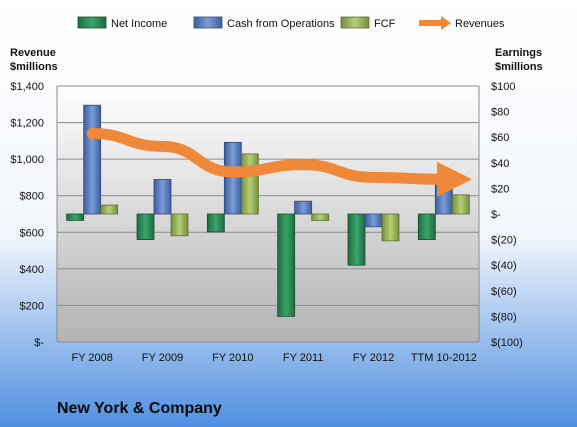 The width and height of the screenshot is (577, 427). What do you see at coordinates (27, 215) in the screenshot?
I see `left-axis-ticks: $1,400 $1,200 $1,000 $800 $600 $400 $200 $-` at bounding box center [27, 215].